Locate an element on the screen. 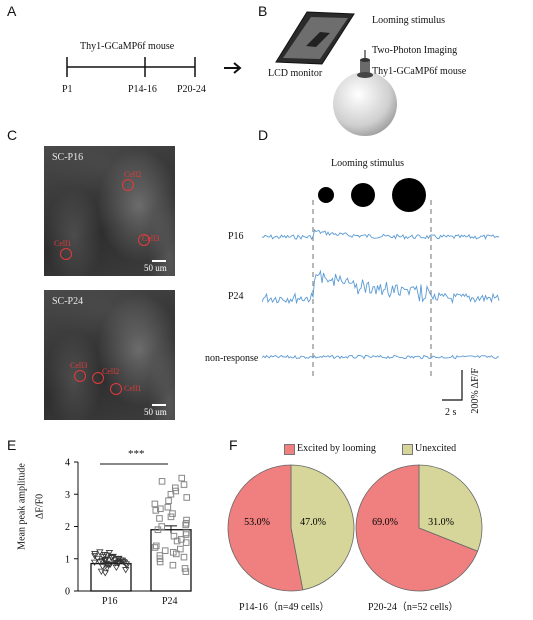 This screenshot has width=533, height=620. looming-disk-large is located at coordinates (409, 195).